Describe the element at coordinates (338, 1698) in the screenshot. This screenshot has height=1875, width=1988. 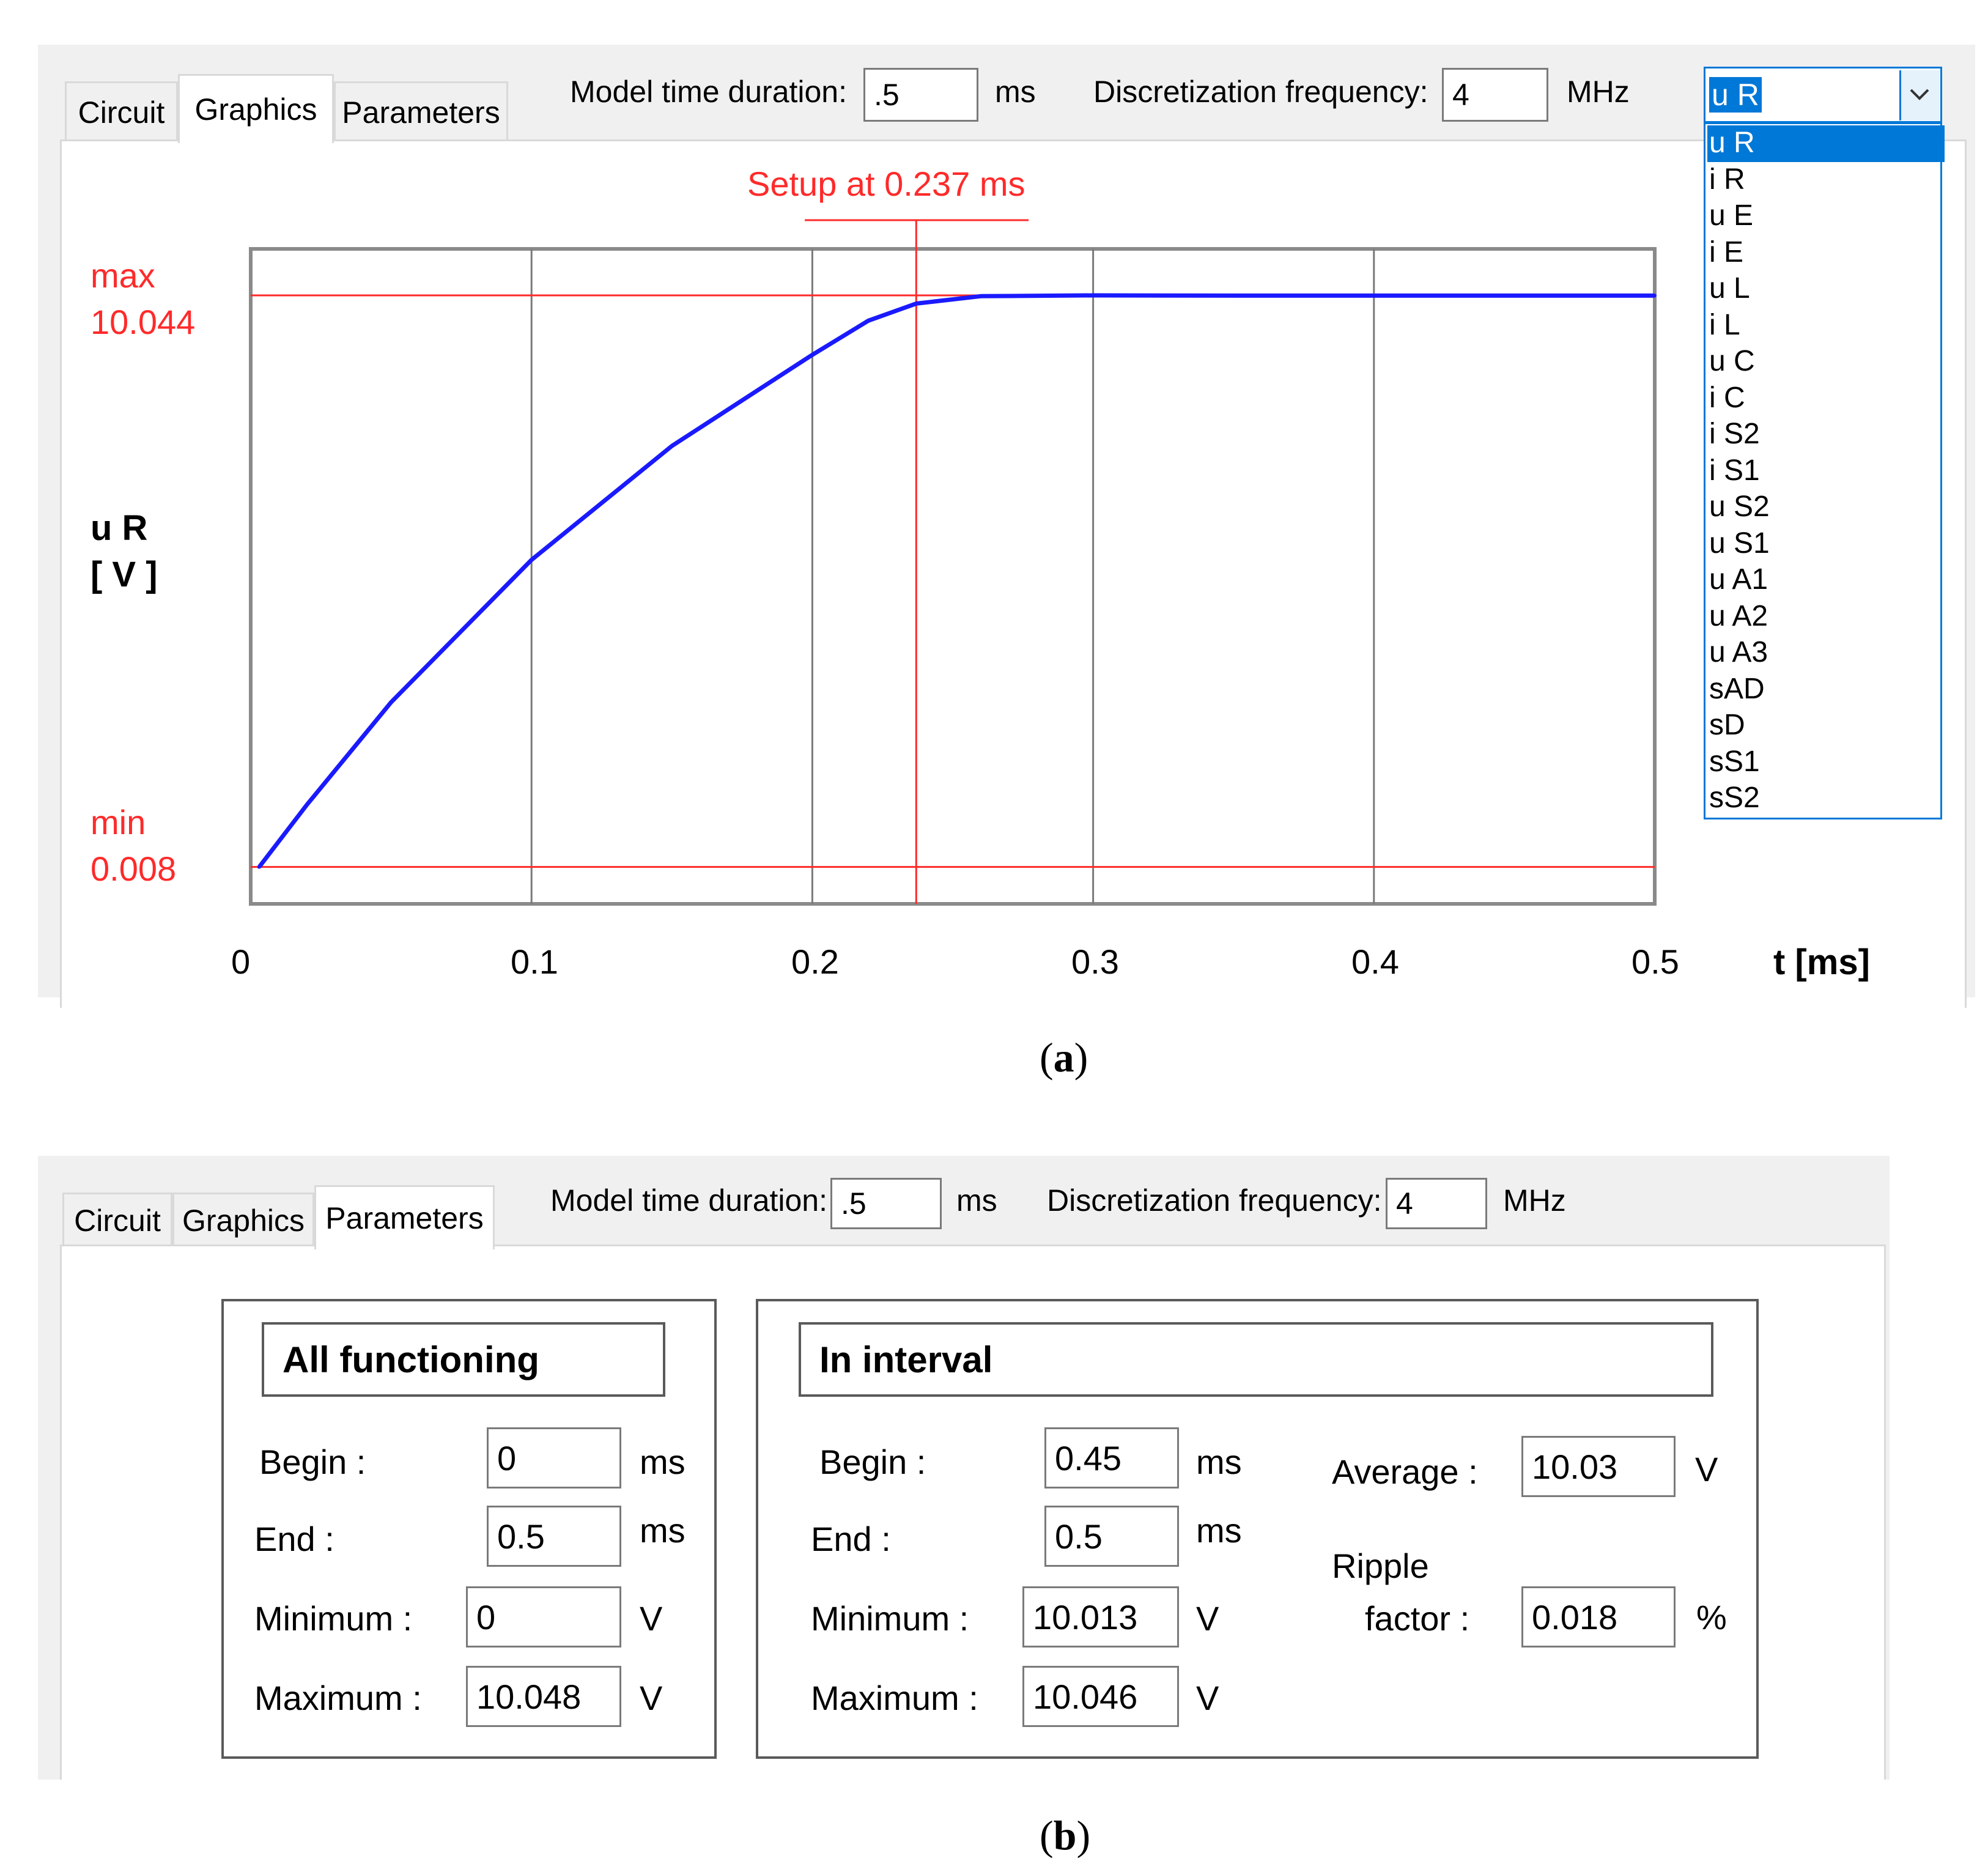
I see `af-max-label: Maximum :` at that location.